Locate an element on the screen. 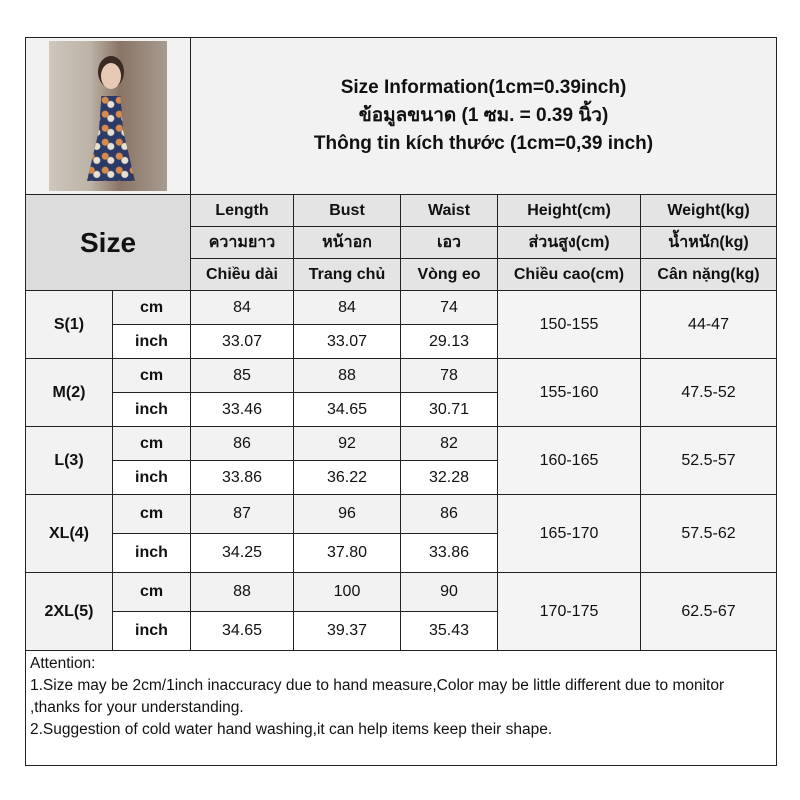 This screenshot has width=800, height=800. table-row: XL(4) cm 87 96 86 165-170 57.5-62 is located at coordinates (401, 533).